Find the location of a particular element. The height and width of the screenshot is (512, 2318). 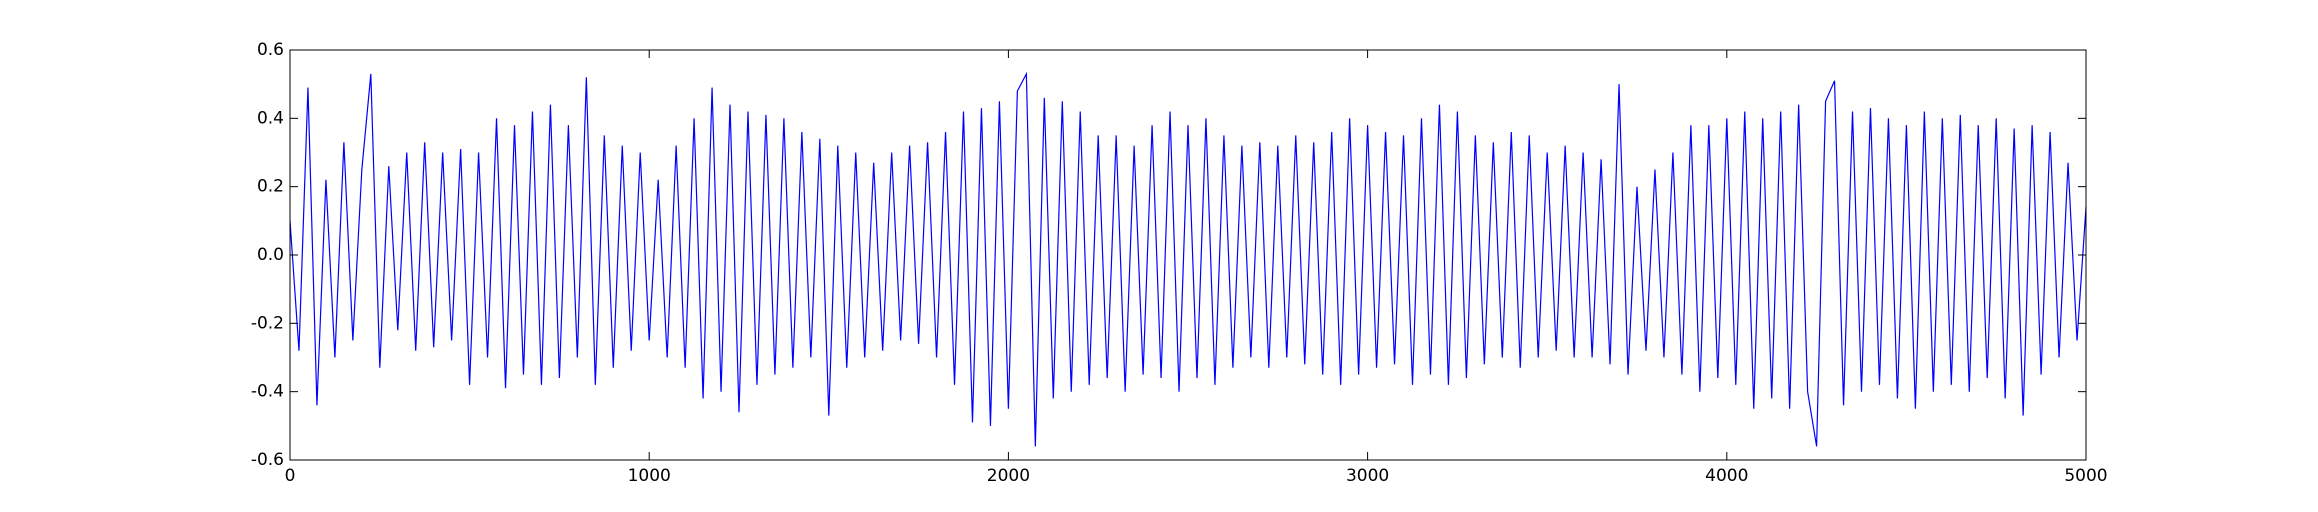

x-tick-label: 2000 is located at coordinates (1008, 476).